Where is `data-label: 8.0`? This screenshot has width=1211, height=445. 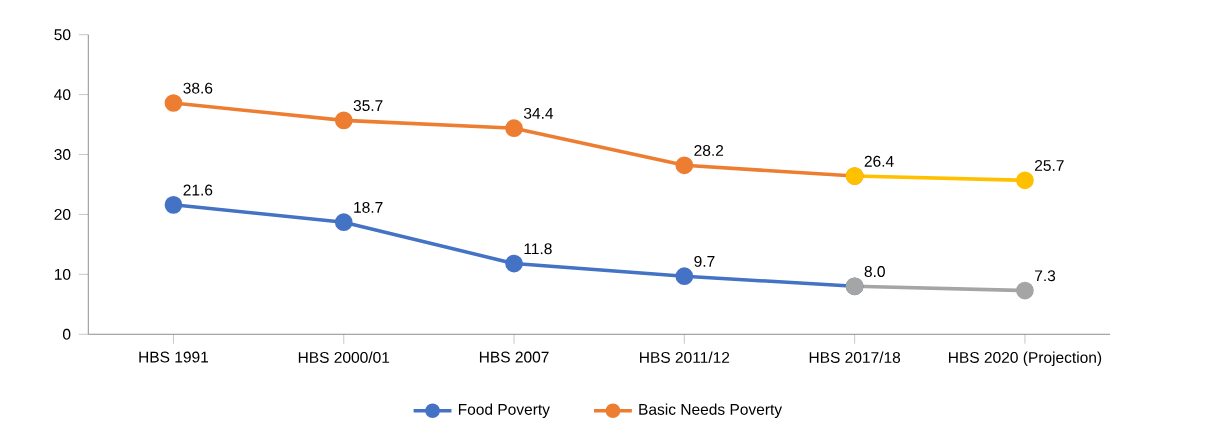 data-label: 8.0 is located at coordinates (874, 272).